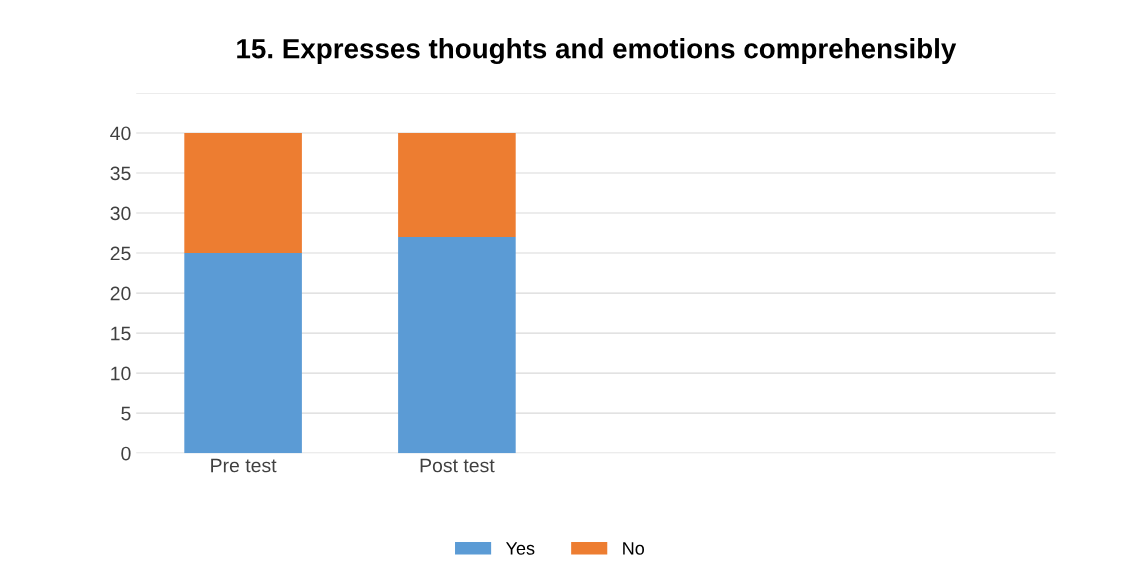 The image size is (1135, 581). Describe the element at coordinates (597, 51) in the screenshot. I see `chart-title: 15. Expresses thoughts and emotions comprehensibly` at that location.